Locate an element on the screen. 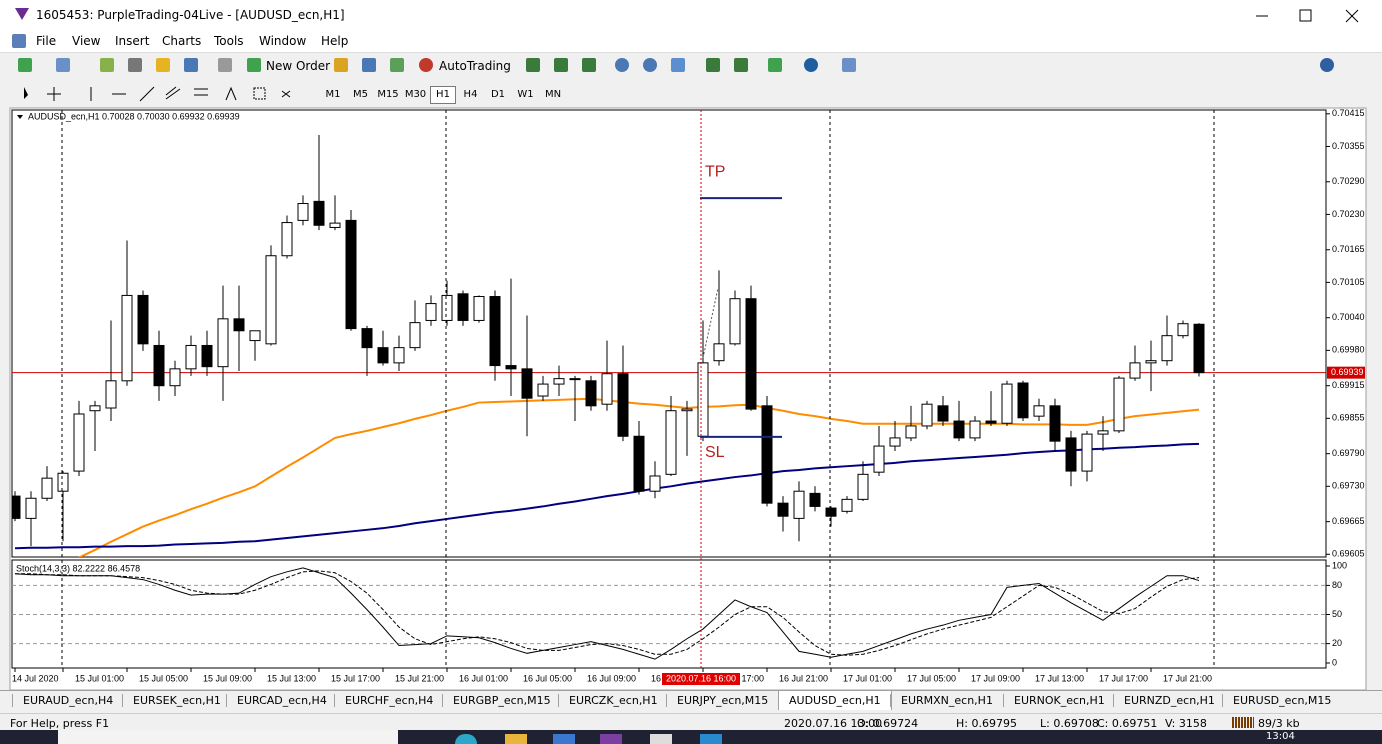 This screenshot has width=1382, height=744. timeframe-button: H4 is located at coordinates (470, 94).